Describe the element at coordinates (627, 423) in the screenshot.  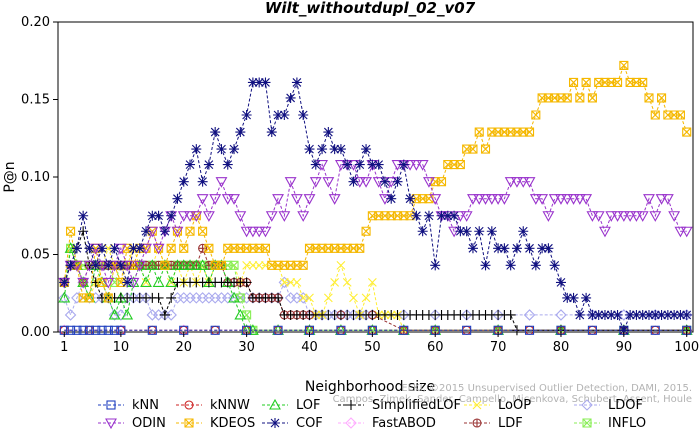
I see `legend-label-inflo: INFLO` at that location.